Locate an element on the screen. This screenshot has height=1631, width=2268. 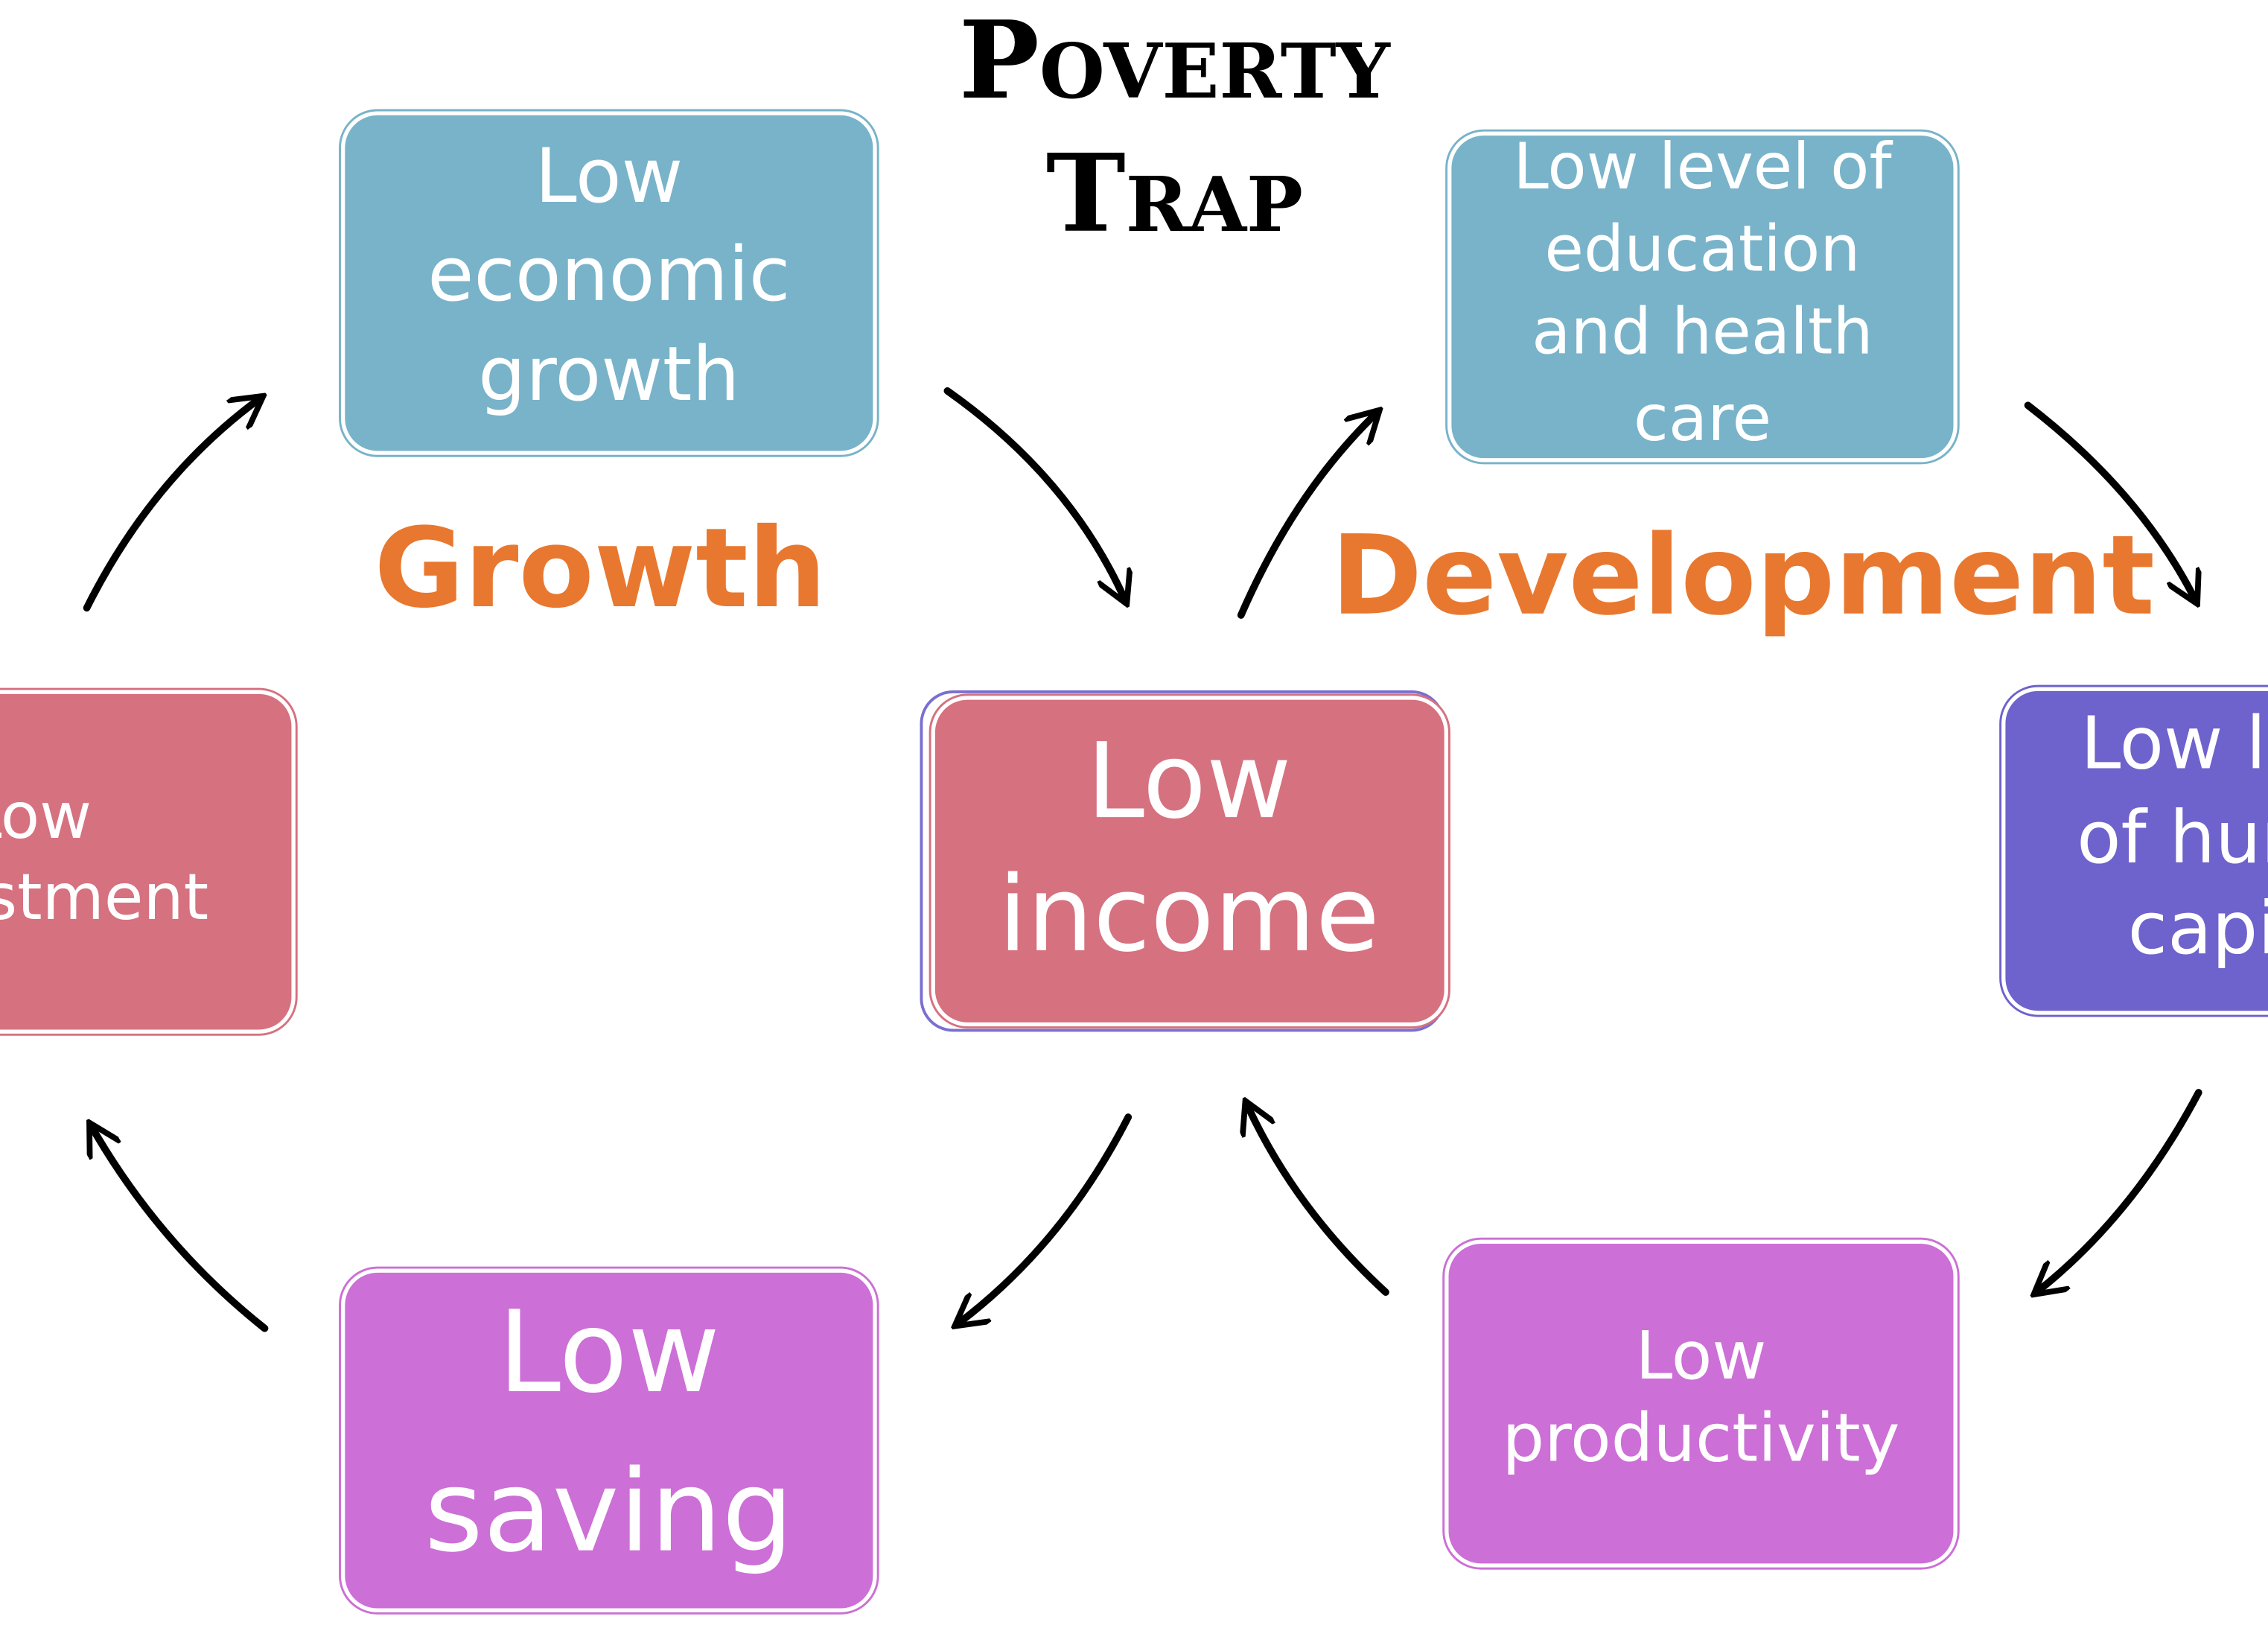
section-label: Growth is located at coordinates (600, 568).